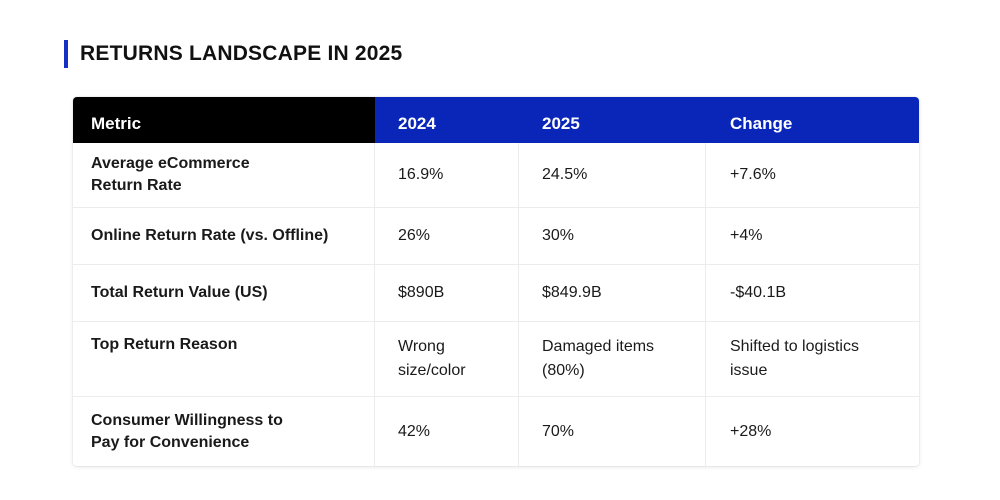  What do you see at coordinates (794, 358) in the screenshot?
I see `change-cell: Shifted to logistics issue` at bounding box center [794, 358].